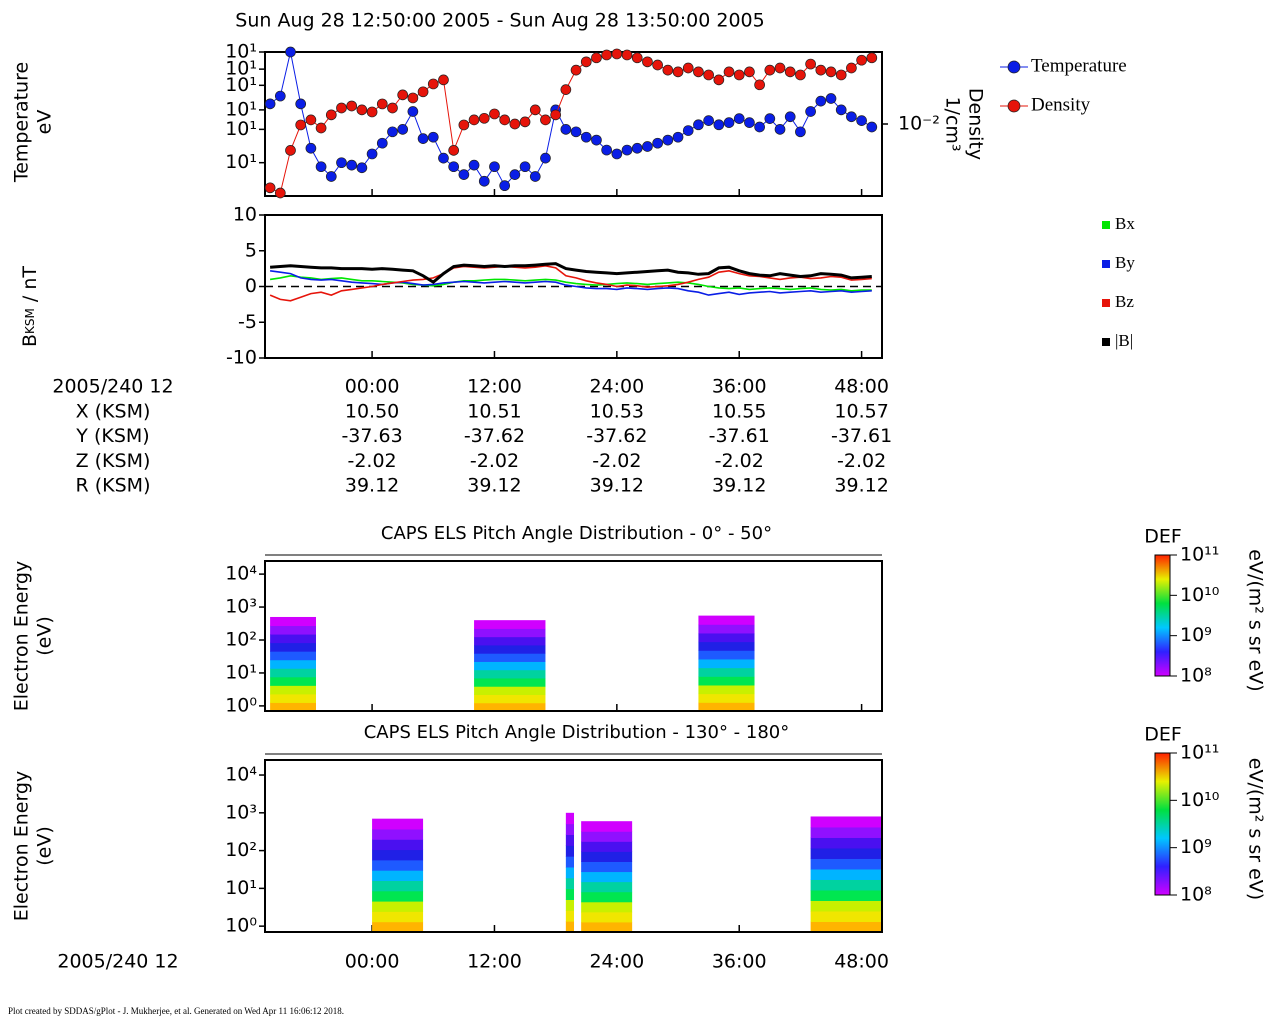  I want to click on y-tick-label: 10⁴, so click(241, 775).